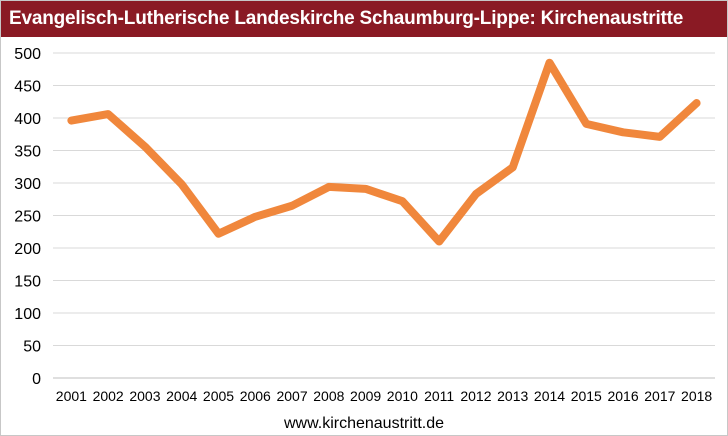 The height and width of the screenshot is (436, 728). What do you see at coordinates (549, 396) in the screenshot?
I see `x-tick-label: 2014` at bounding box center [549, 396].